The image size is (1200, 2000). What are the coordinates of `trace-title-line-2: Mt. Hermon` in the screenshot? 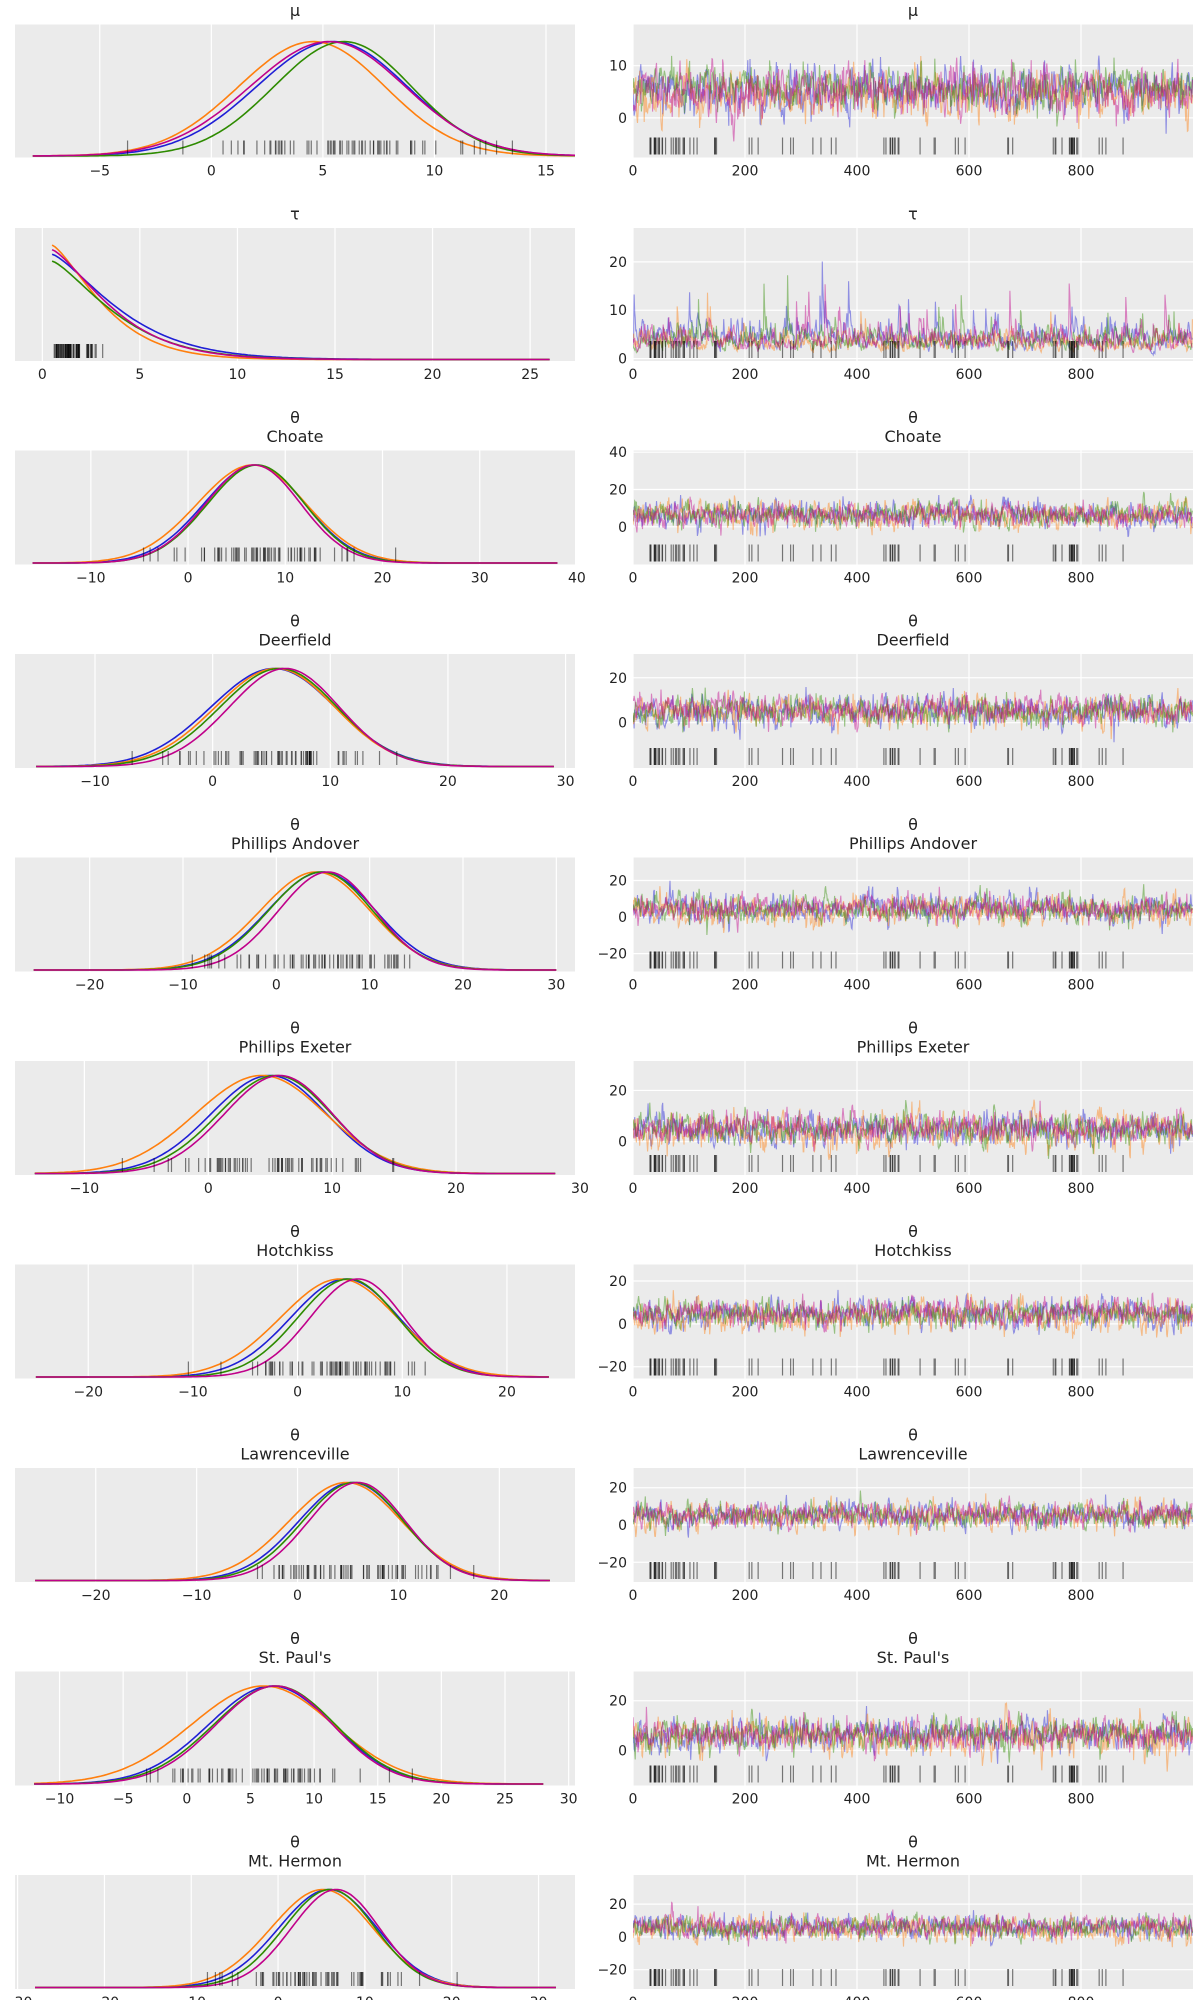 It's located at (913, 1861).